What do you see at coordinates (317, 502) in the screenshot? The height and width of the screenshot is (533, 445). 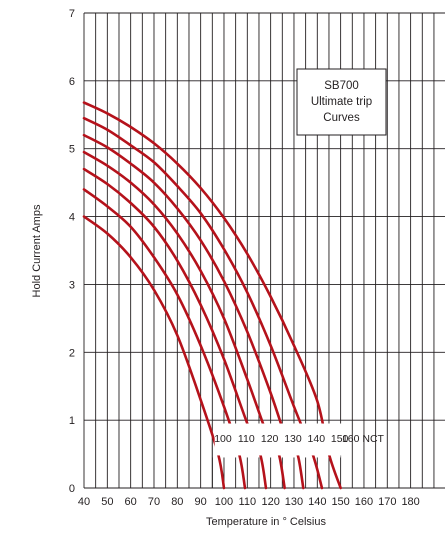 I see `x-tick-label: 140` at bounding box center [317, 502].